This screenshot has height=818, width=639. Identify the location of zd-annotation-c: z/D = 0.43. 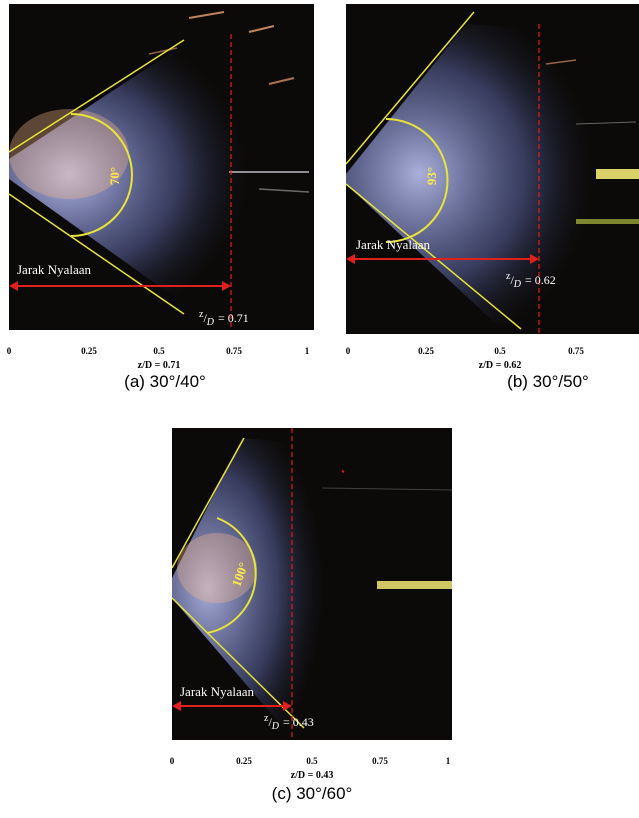
(289, 722).